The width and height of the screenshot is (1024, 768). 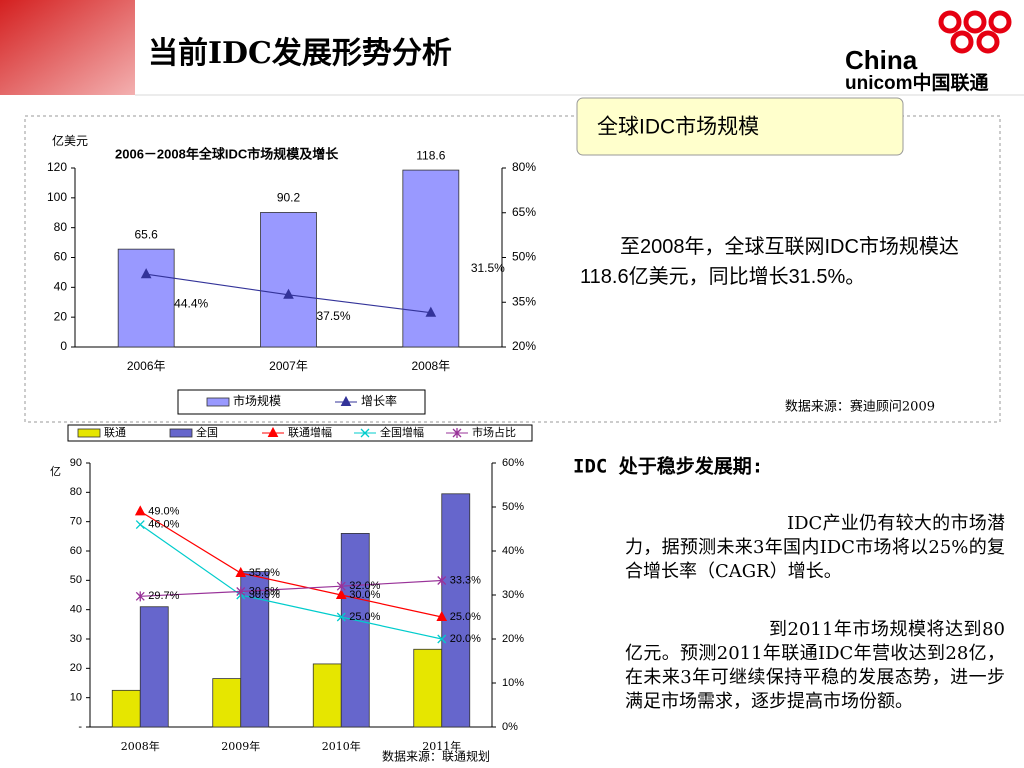 I want to click on source-note: 数据来源：联通规划, so click(x=436, y=756).